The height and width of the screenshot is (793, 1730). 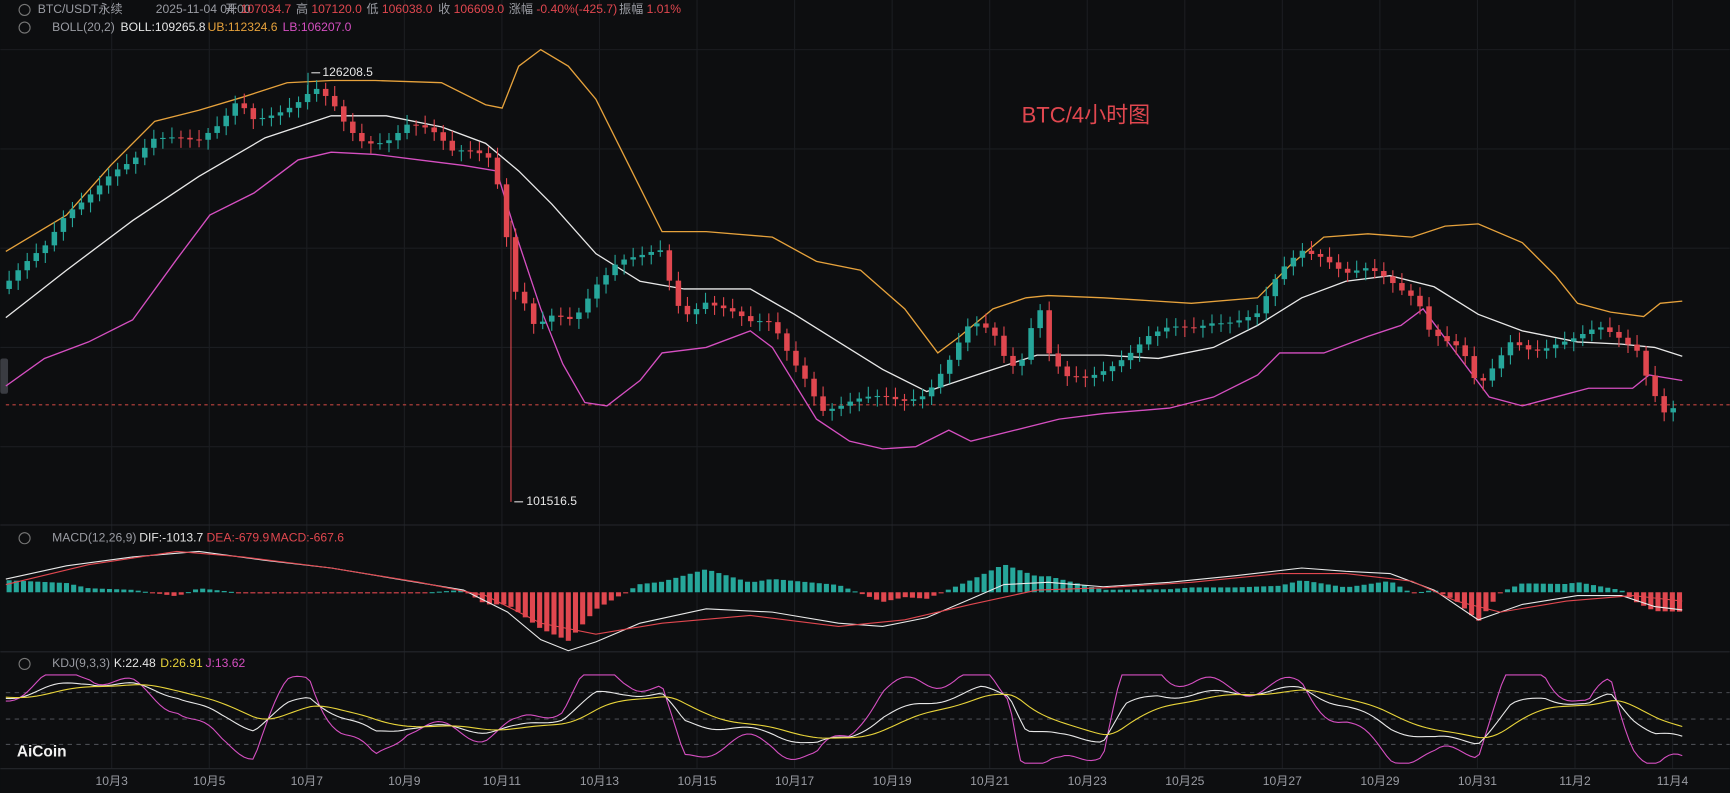 What do you see at coordinates (94, 537) in the screenshot?
I see `indicator-name: MACD(12,26,9)` at bounding box center [94, 537].